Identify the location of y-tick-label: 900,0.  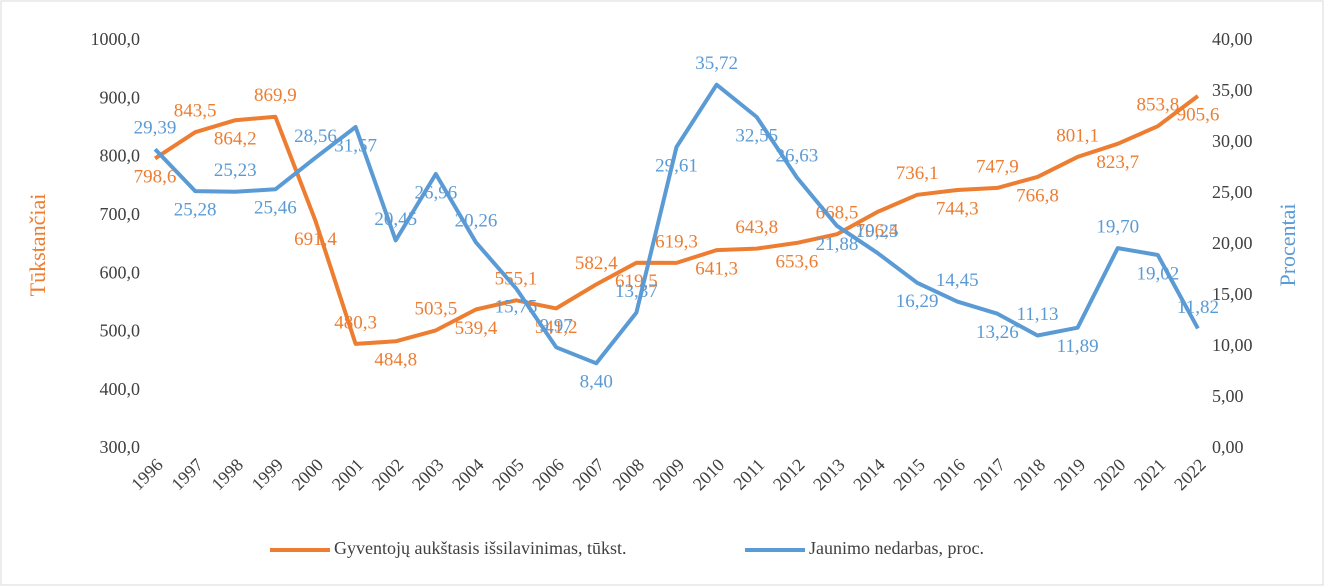
(120, 97).